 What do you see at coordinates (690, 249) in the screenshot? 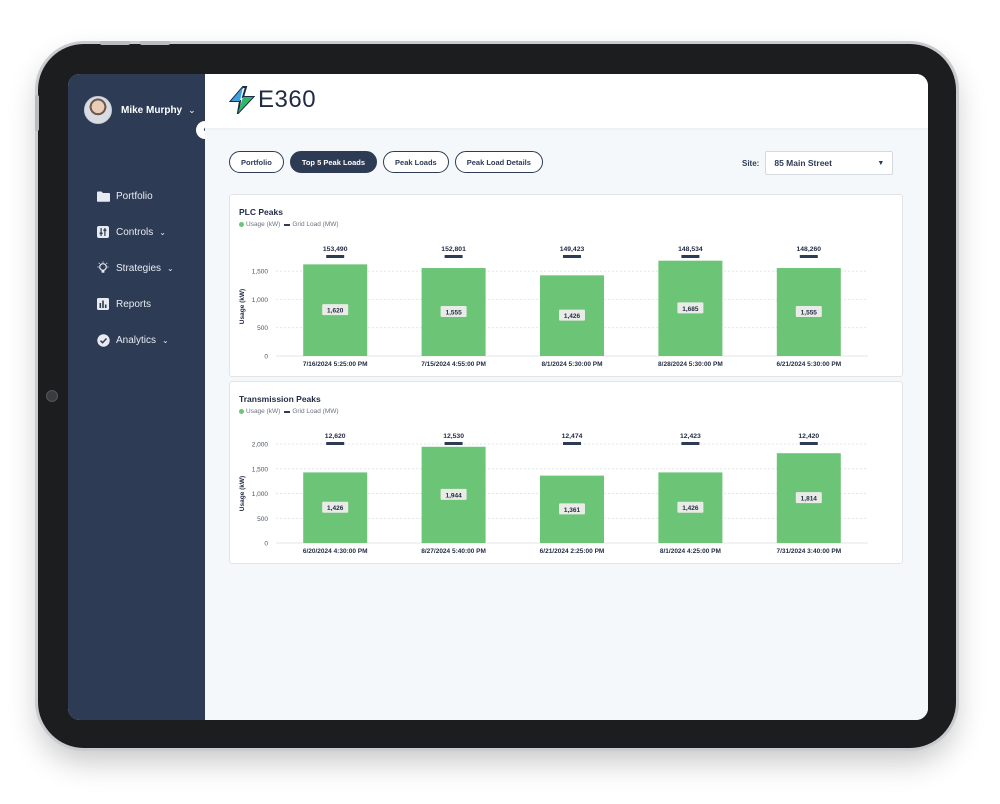
I see `grid-load-label: 148,534` at bounding box center [690, 249].